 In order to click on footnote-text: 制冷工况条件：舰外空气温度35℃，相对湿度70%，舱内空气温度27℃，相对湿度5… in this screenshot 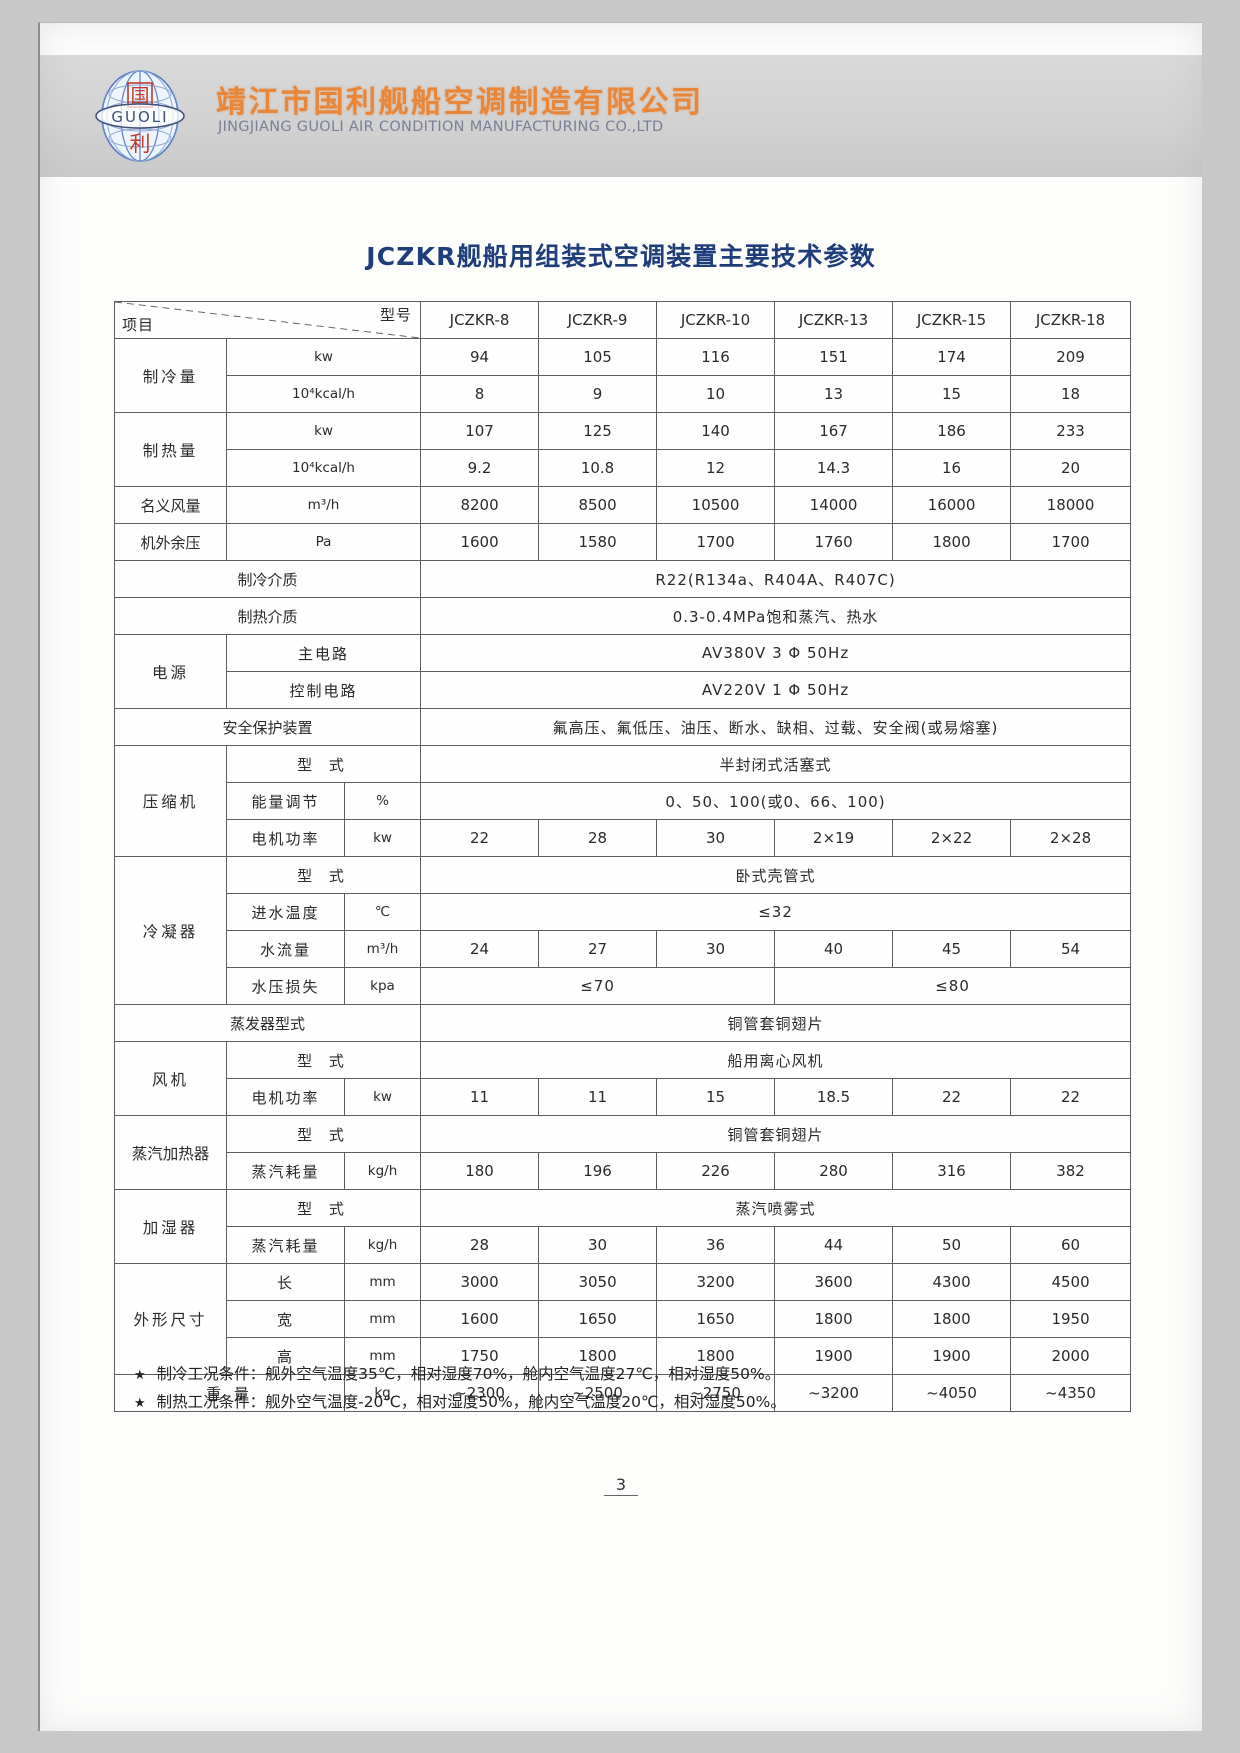, I will do `click(468, 1374)`.